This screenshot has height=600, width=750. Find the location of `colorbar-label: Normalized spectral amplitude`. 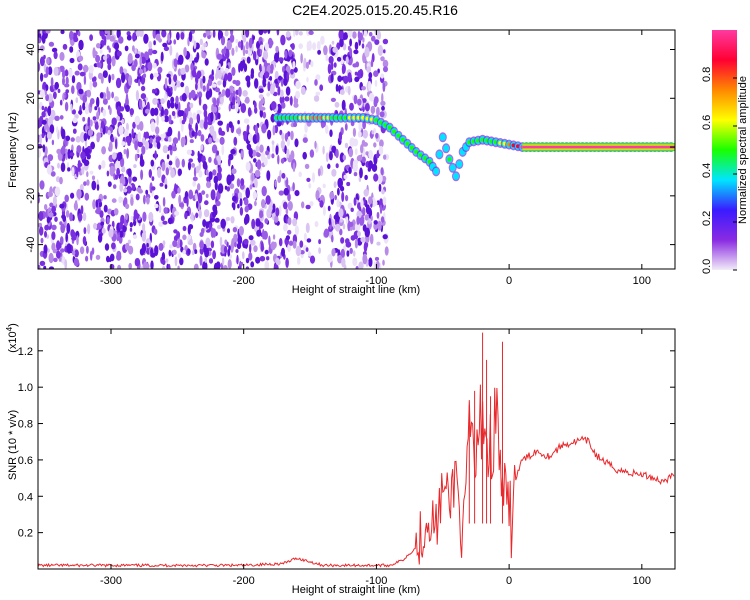

colorbar-label: Normalized spectral amplitude is located at coordinates (743, 150).